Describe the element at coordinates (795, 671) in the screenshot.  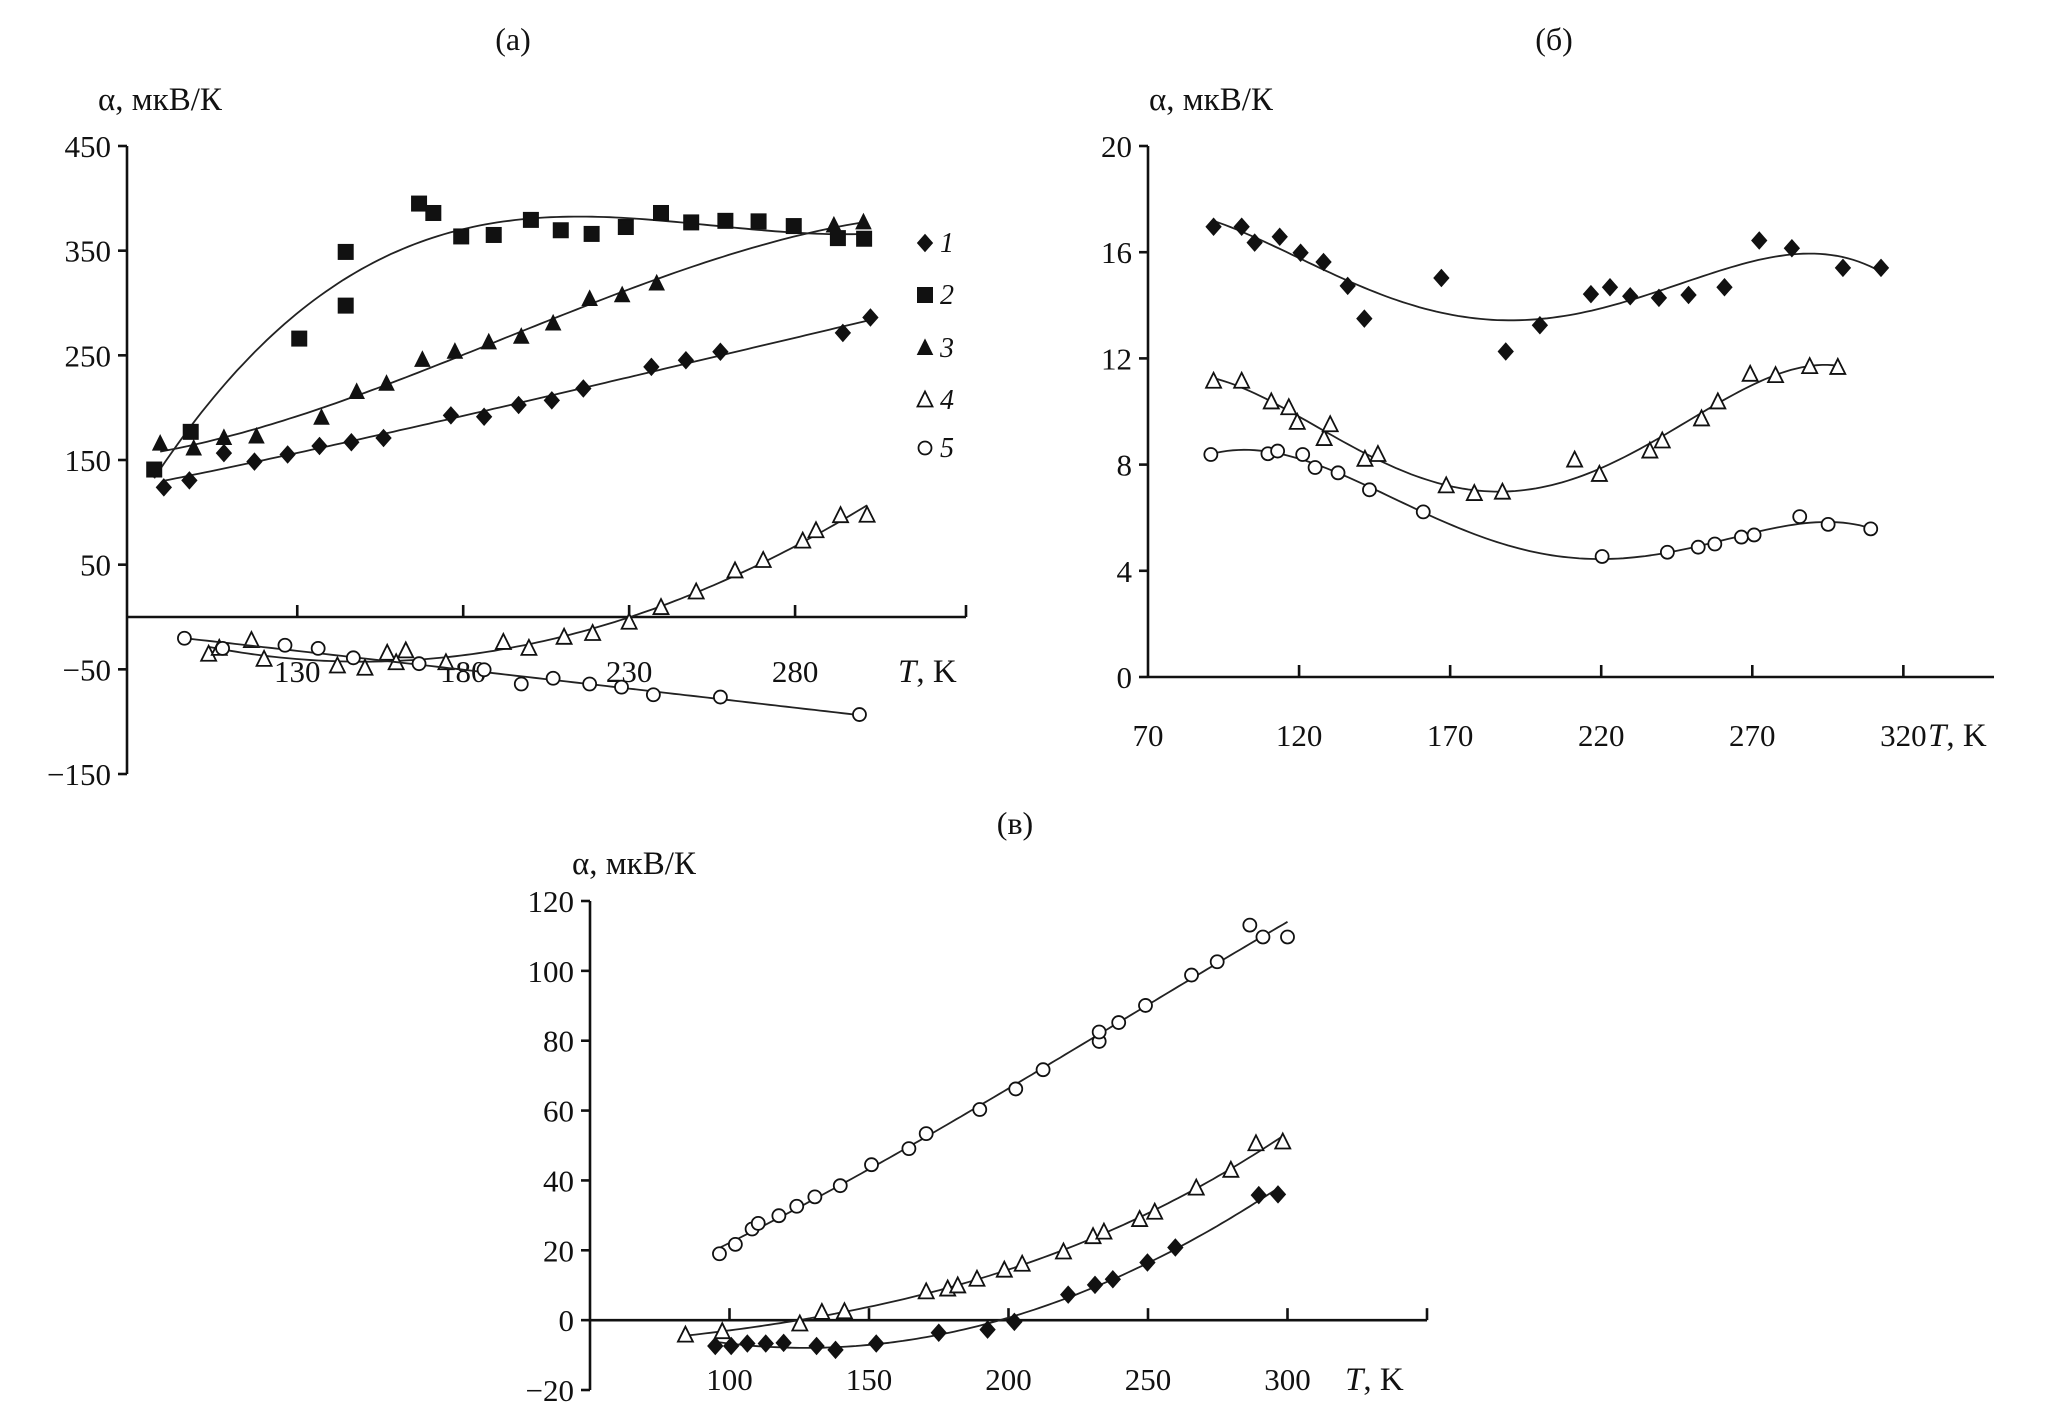
I see `x-tick-label: 280` at that location.